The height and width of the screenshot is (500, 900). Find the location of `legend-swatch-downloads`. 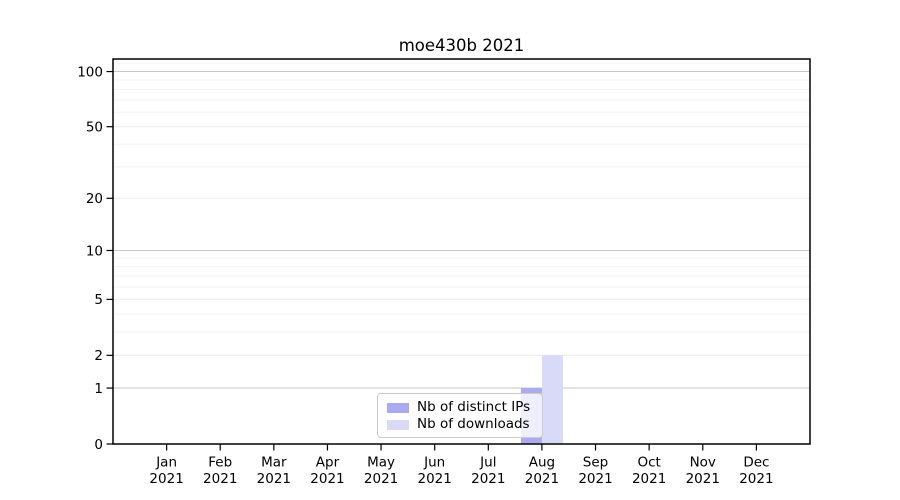

legend-swatch-downloads is located at coordinates (398, 424).